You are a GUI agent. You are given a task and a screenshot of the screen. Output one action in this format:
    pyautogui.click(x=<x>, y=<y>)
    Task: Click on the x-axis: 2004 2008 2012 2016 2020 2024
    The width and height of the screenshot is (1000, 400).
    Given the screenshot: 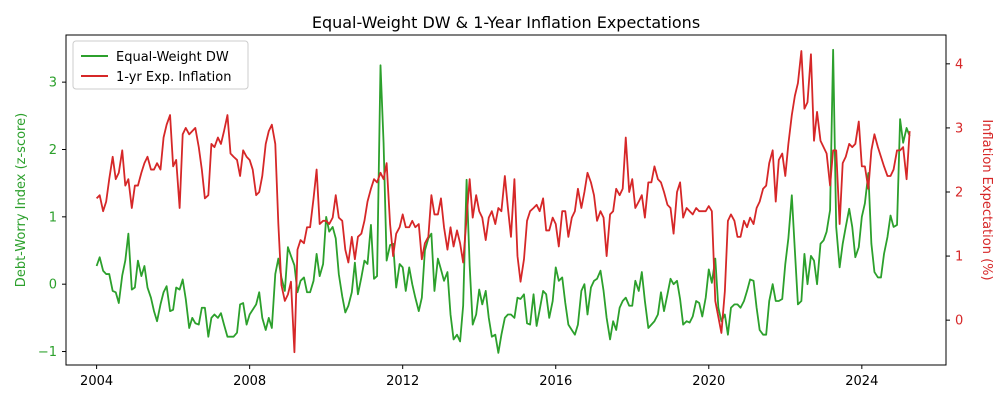 What is the action you would take?
    pyautogui.click(x=479, y=377)
    